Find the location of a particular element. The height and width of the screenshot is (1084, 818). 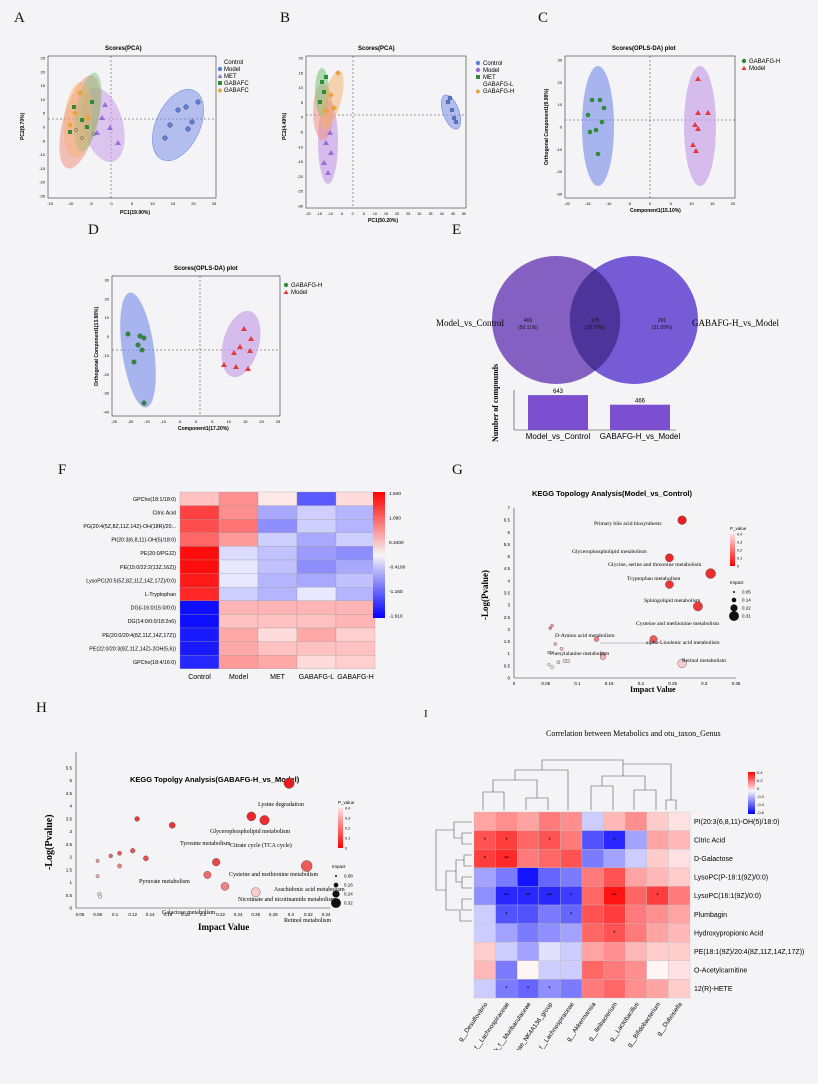

scale-tick: 0.2 is located at coordinates (760, 780).